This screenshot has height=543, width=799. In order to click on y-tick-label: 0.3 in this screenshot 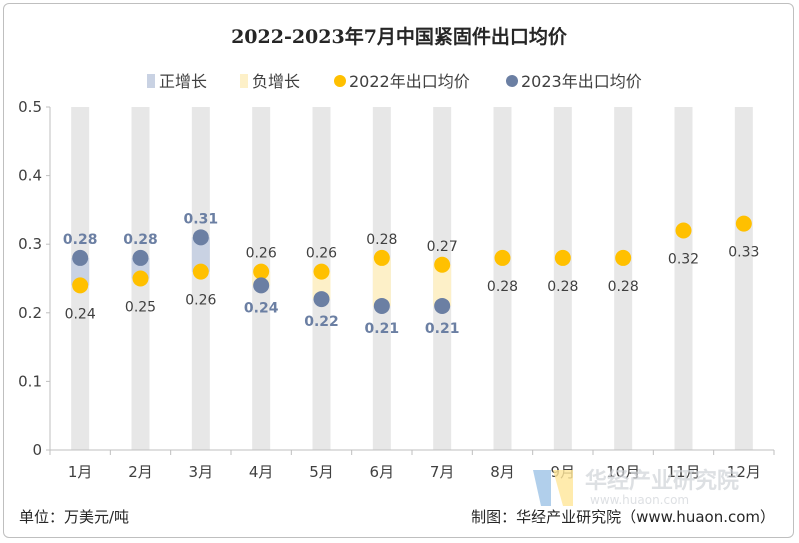, I will do `click(30, 244)`.